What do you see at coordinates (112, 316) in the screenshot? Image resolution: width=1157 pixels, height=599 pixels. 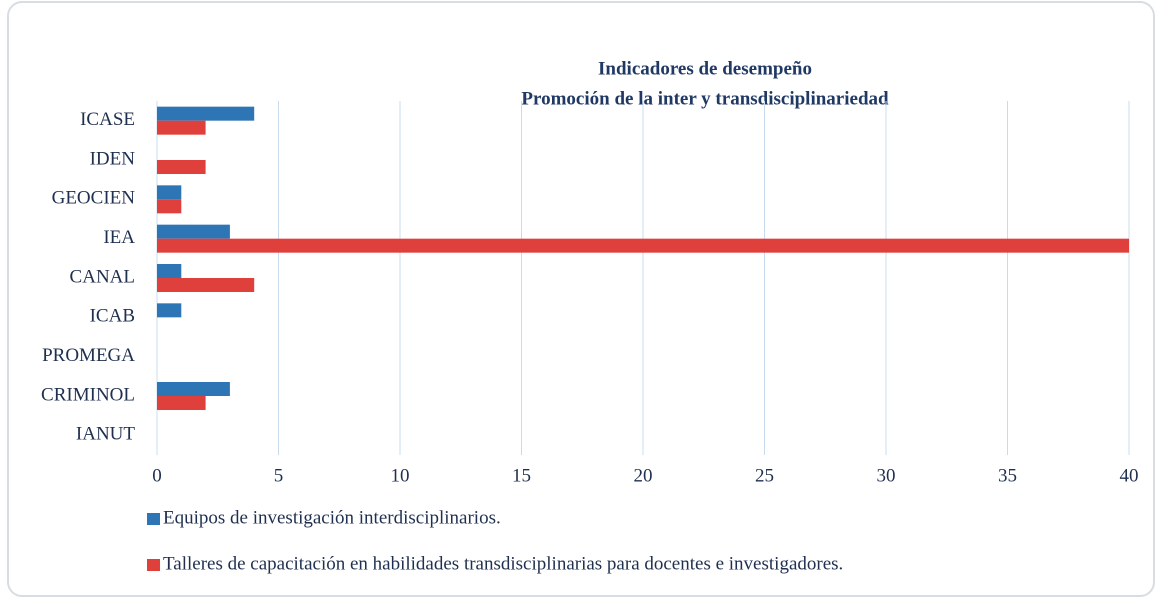 I see `y-tick-label: ICAB` at bounding box center [112, 316].